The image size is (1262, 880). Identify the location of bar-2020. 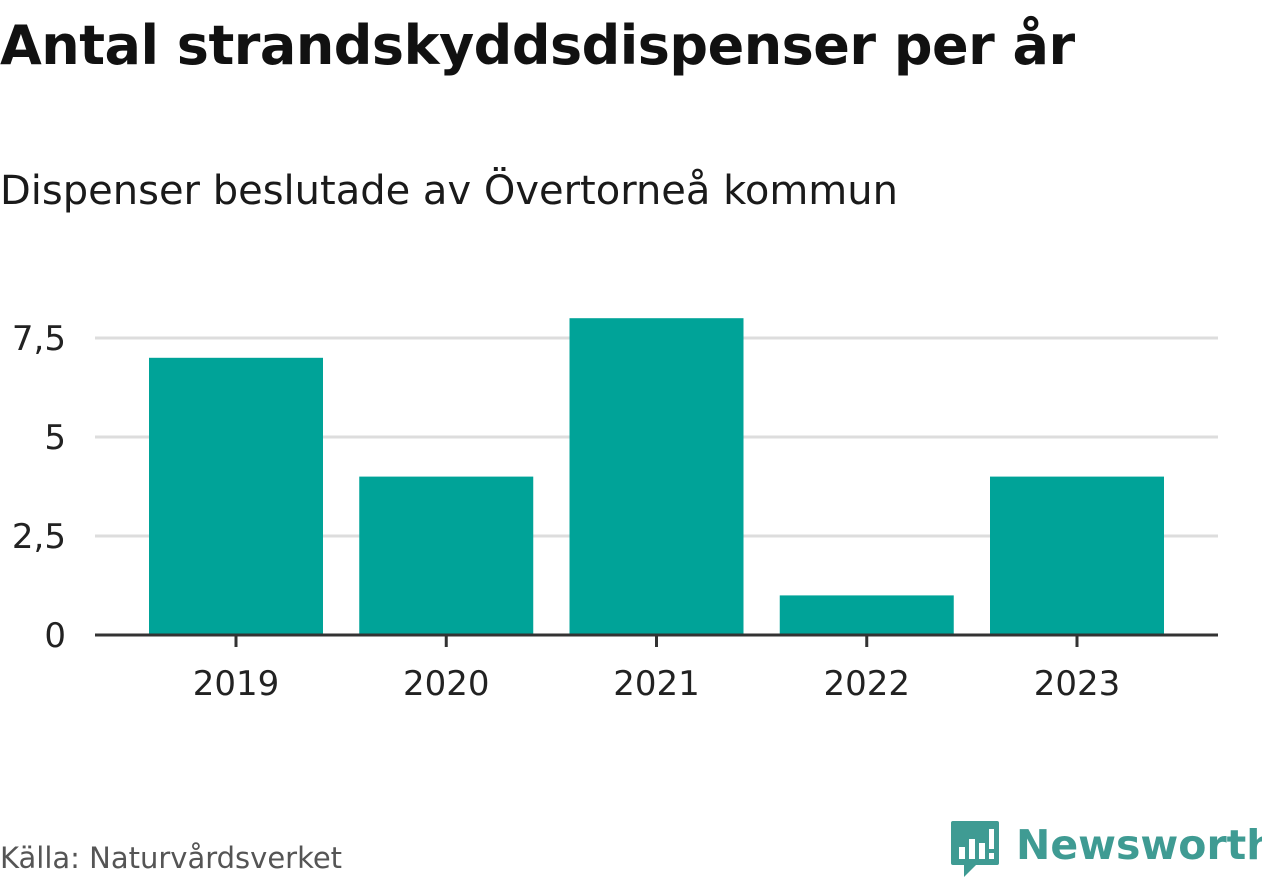
(446, 555).